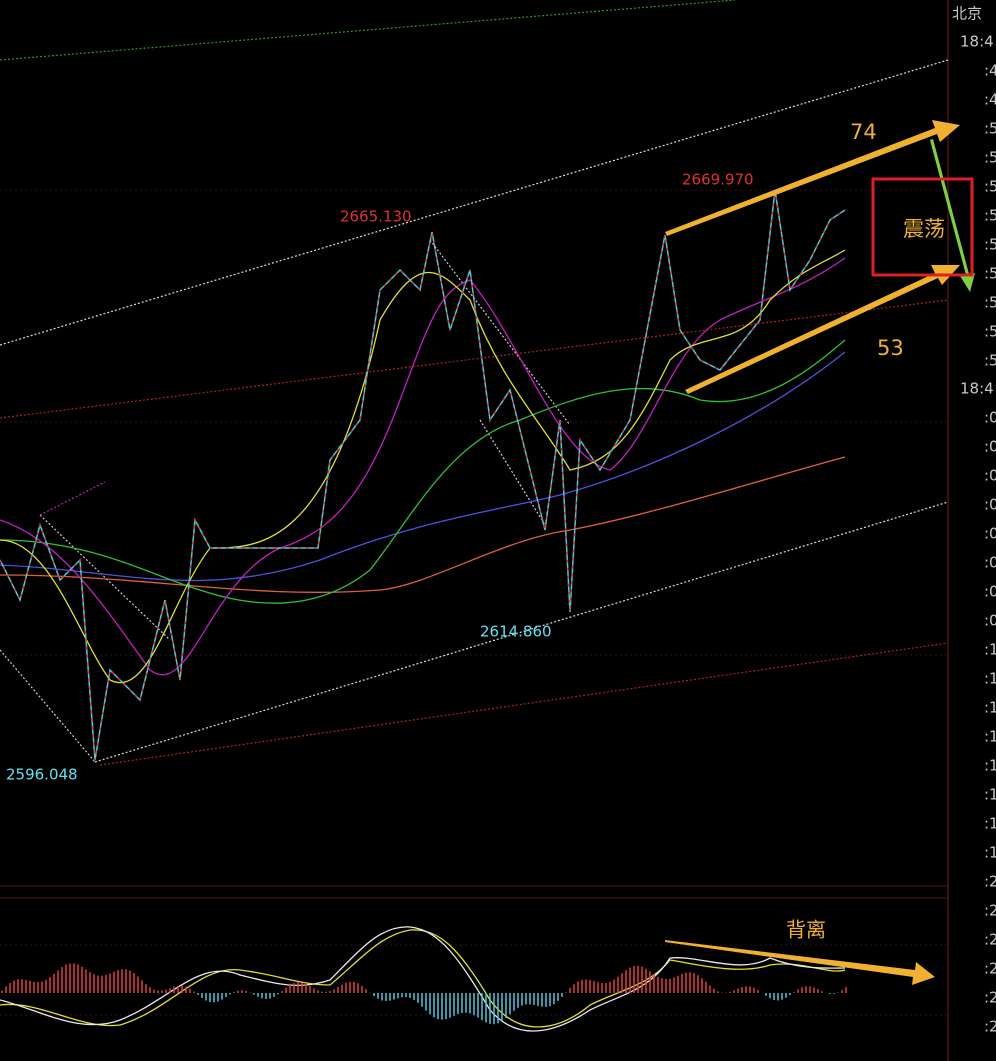  What do you see at coordinates (718, 180) in the screenshot?
I see `price-label: 2669.970` at bounding box center [718, 180].